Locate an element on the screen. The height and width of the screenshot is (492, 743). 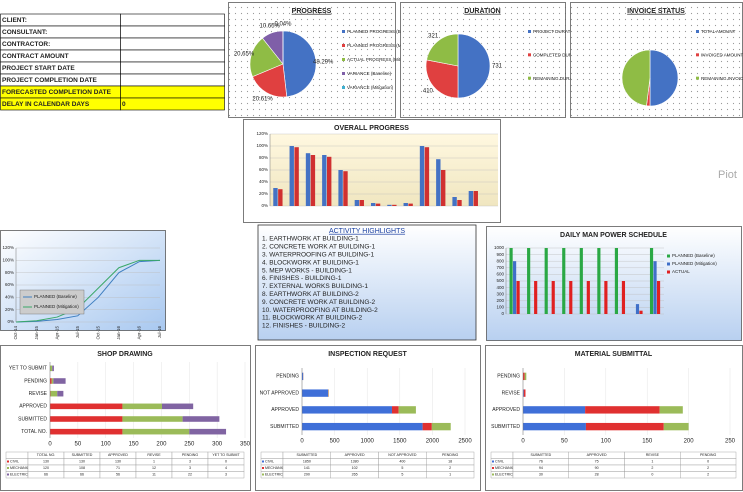
y-tick-label: 1000 is located at coordinates (499, 247).